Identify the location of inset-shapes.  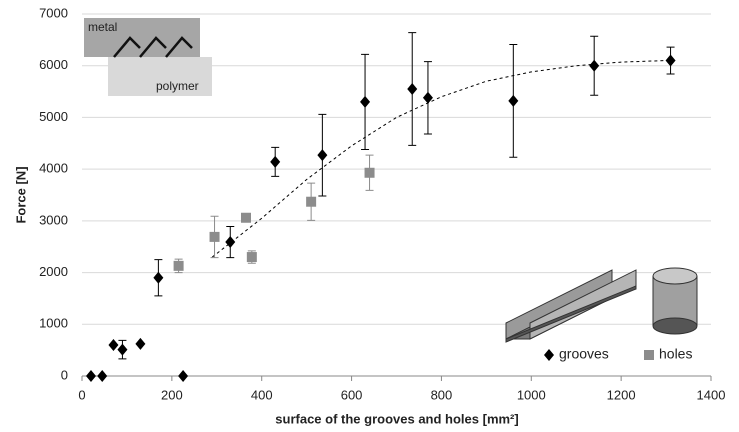
(601, 305).